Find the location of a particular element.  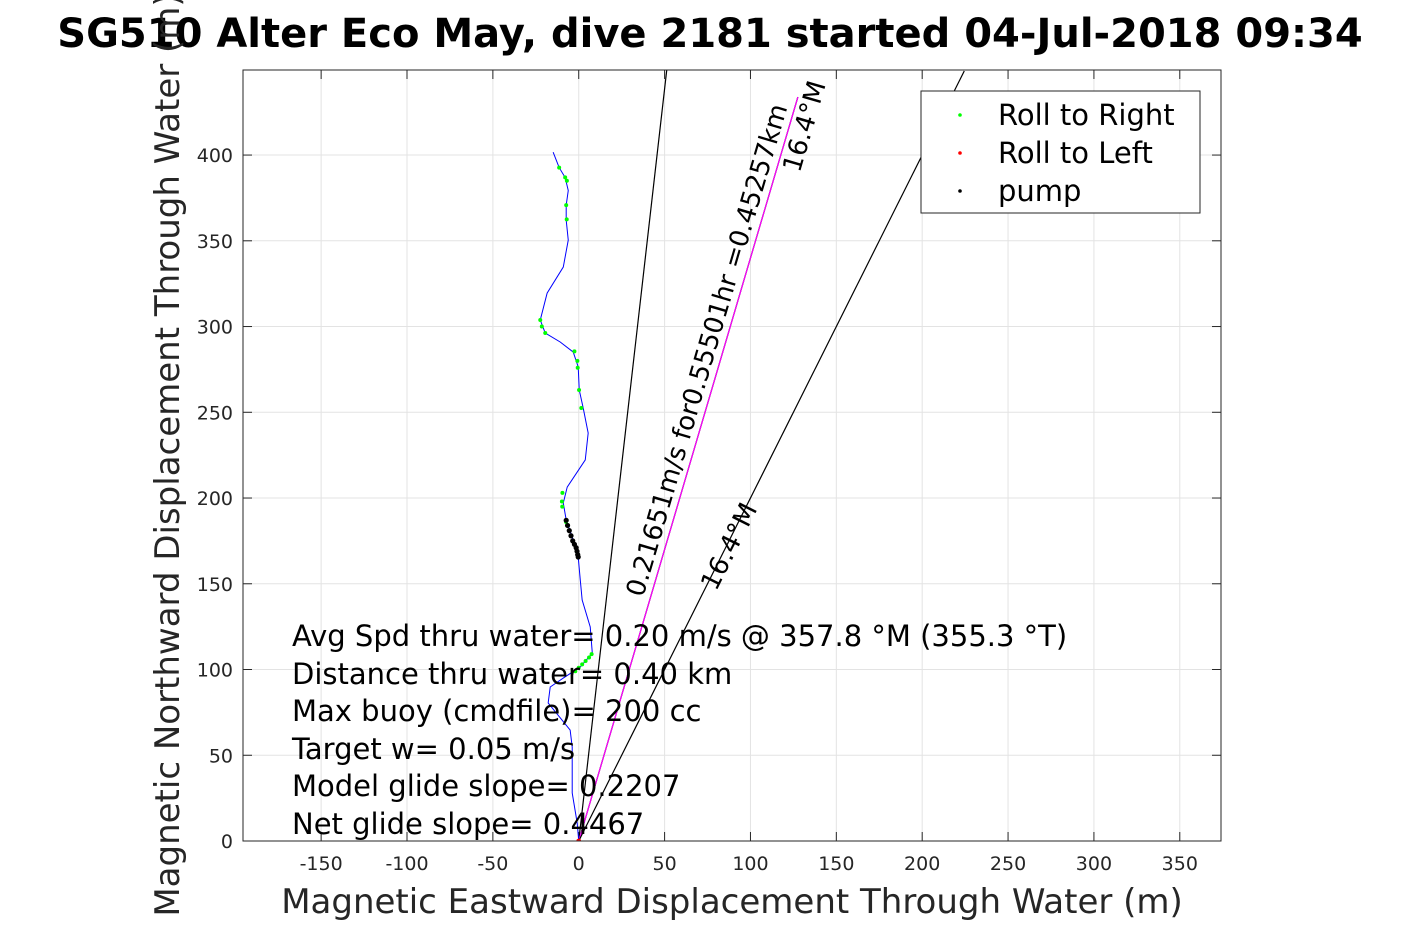

y-tick-label: 150 is located at coordinates (215, 585).